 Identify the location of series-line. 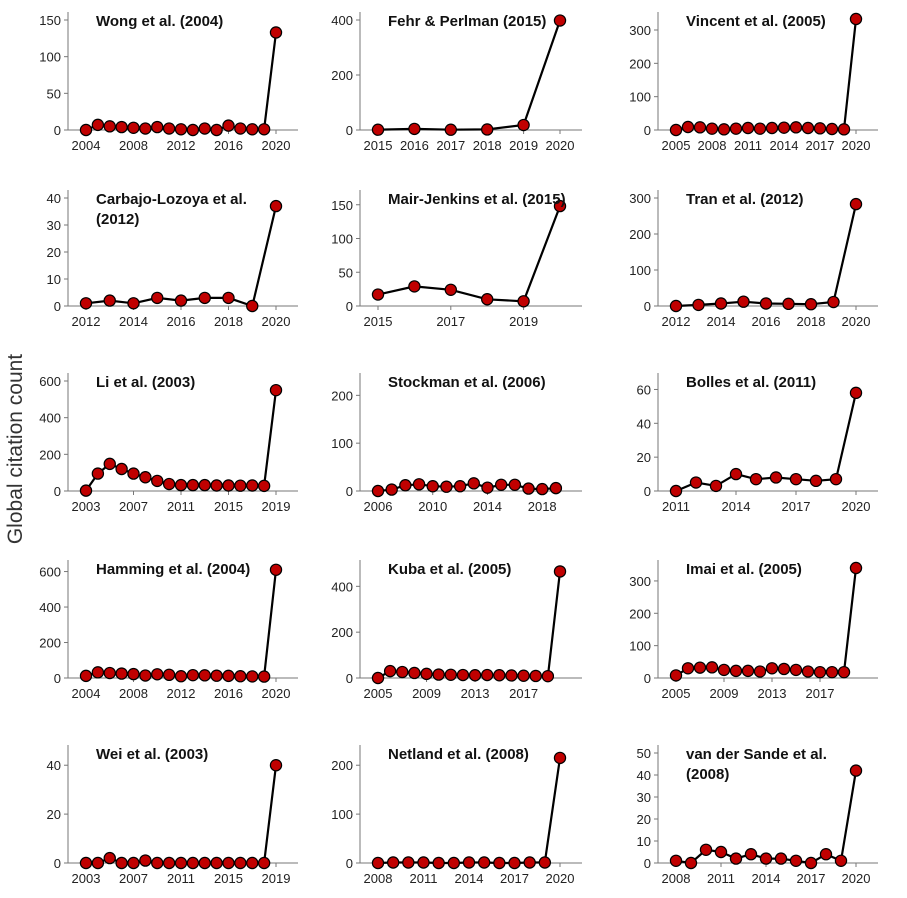
(766, 442).